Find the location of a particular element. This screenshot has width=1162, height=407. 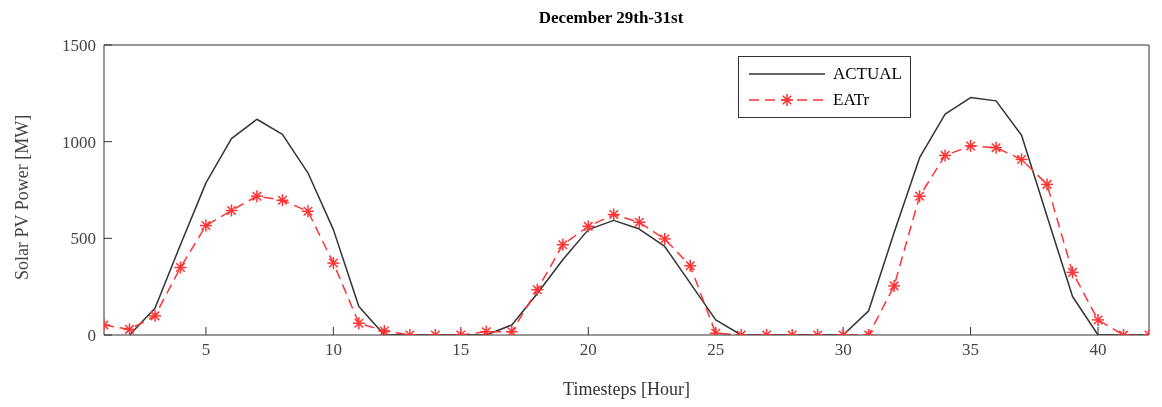

legend-label: EATr is located at coordinates (851, 100).